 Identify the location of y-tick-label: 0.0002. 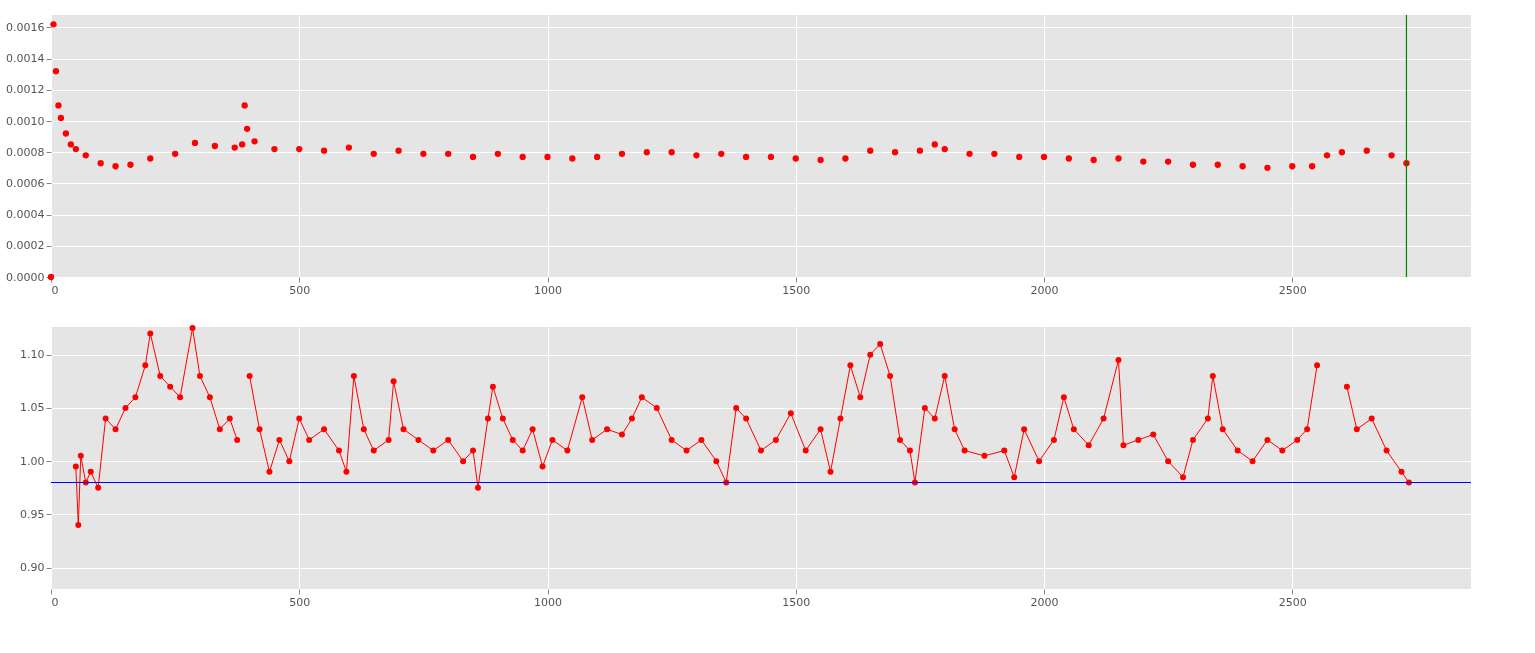
(25, 246).